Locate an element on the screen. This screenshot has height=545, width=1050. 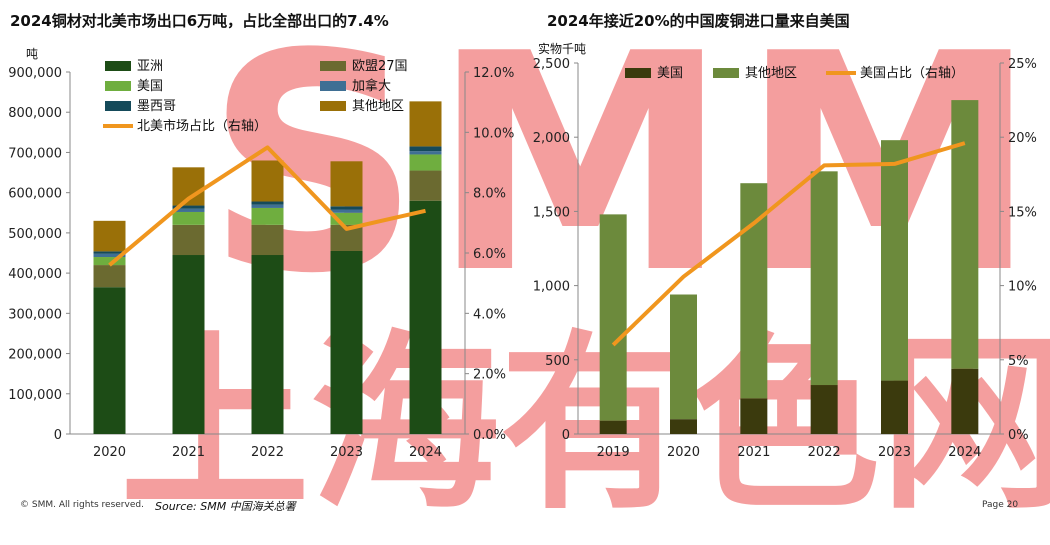
left-y-tick-label: 400,000 is located at coordinates (35, 274).